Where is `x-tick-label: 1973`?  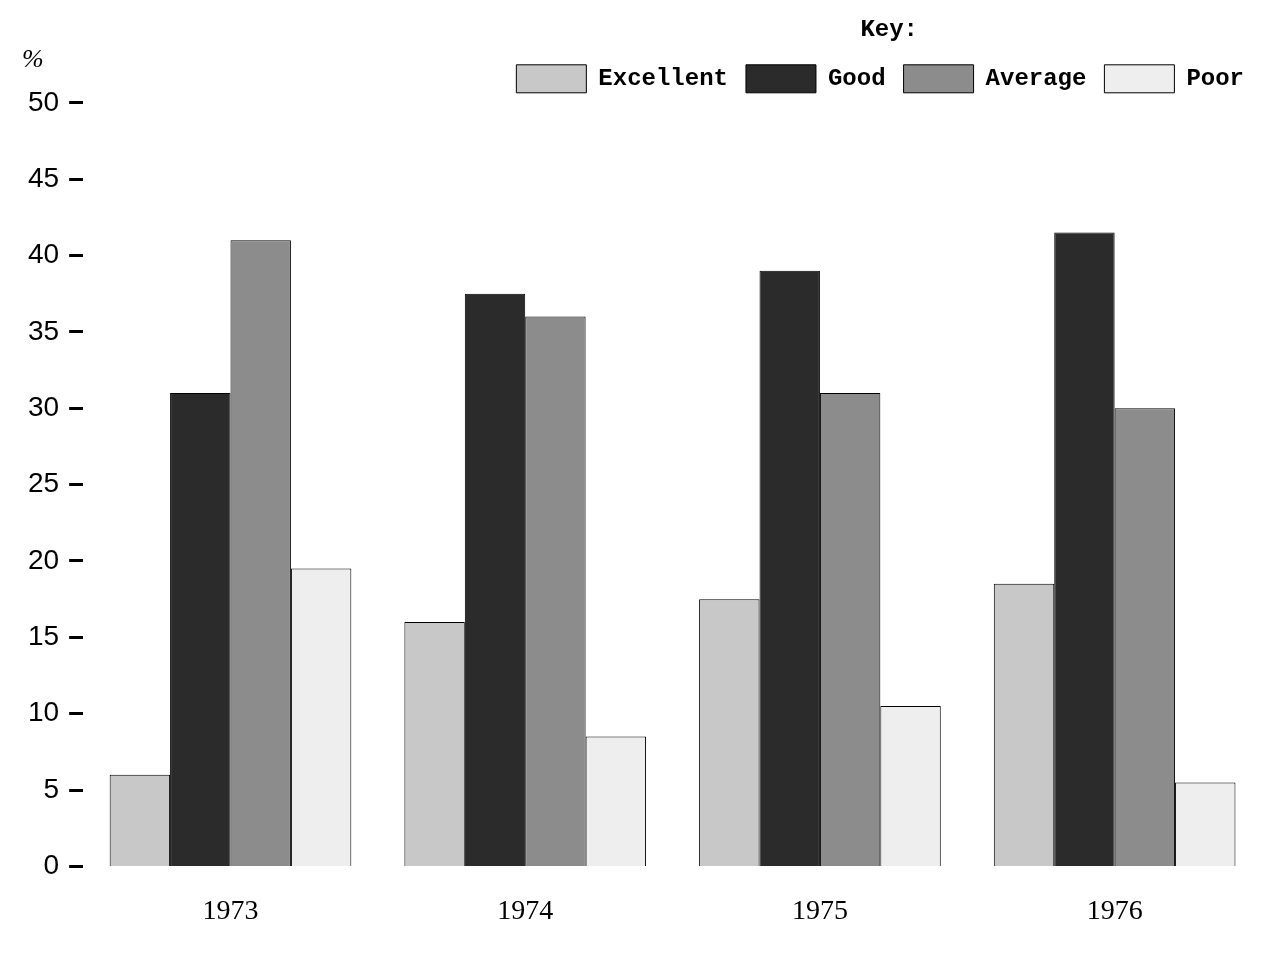 x-tick-label: 1973 is located at coordinates (230, 909).